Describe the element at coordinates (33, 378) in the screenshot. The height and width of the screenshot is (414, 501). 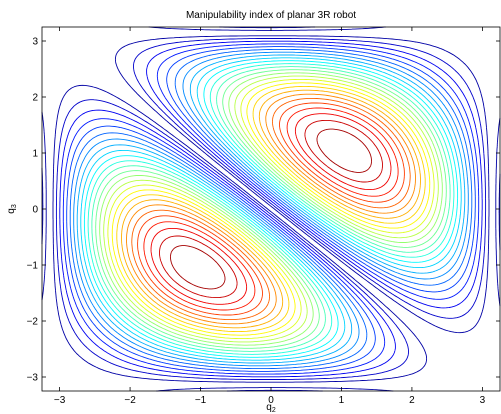
I see `y-tick-label: −3` at that location.